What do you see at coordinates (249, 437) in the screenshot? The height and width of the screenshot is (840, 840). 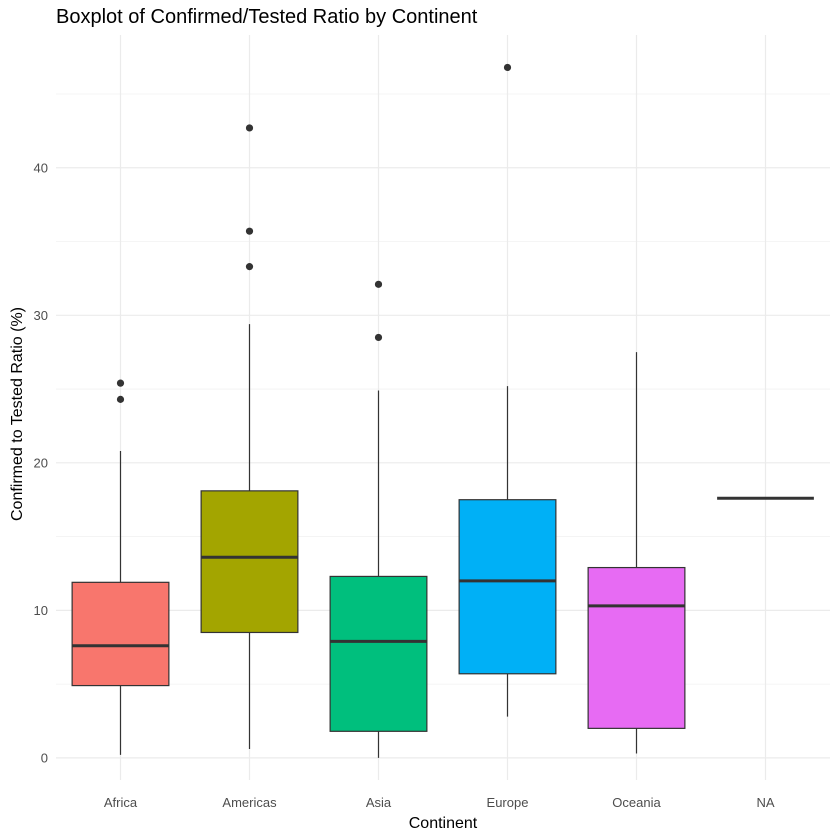 I see `box-americas` at bounding box center [249, 437].